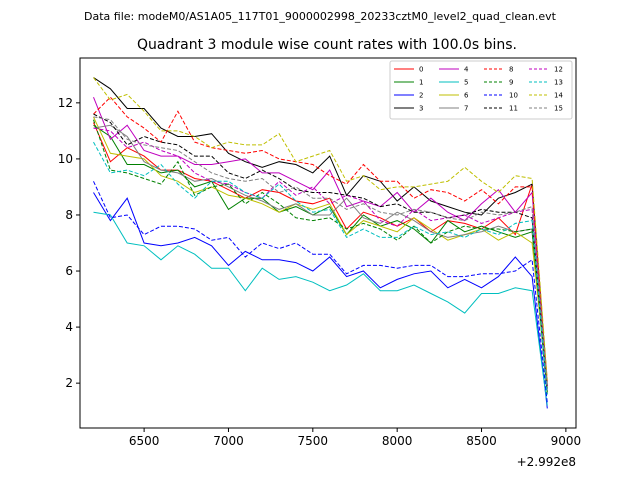 This screenshot has height=480, width=640. Describe the element at coordinates (558, 70) in the screenshot. I see `legend-label-12: 12` at that location.